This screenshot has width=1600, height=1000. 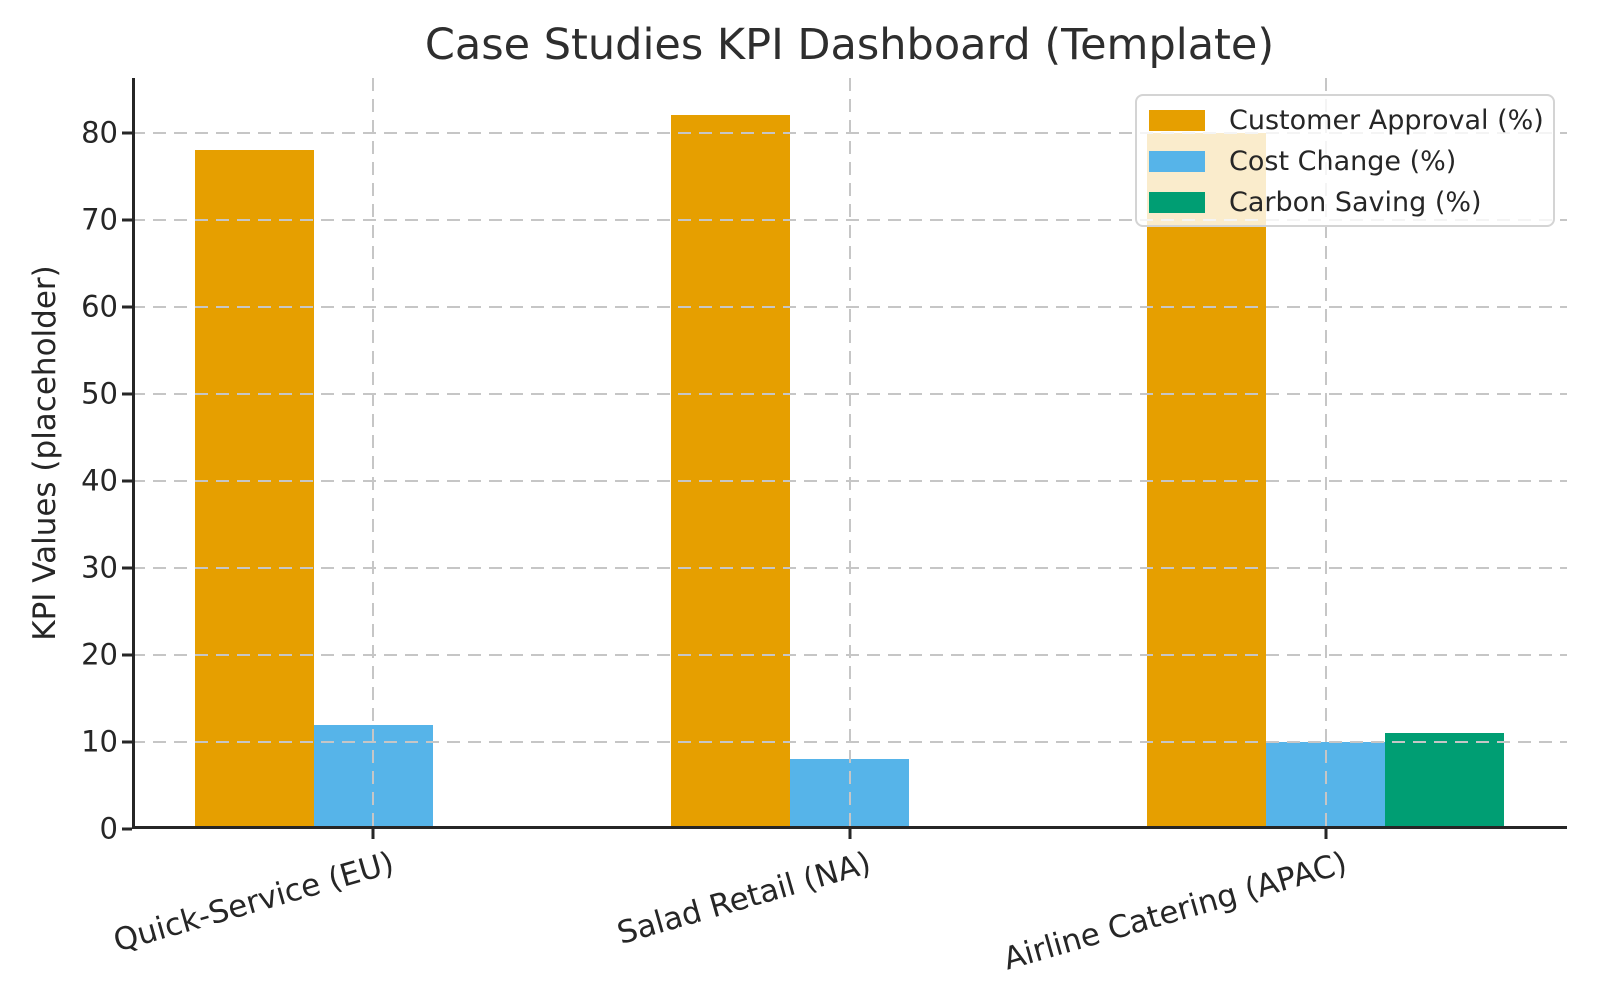 What do you see at coordinates (99, 393) in the screenshot?
I see `y-tick-label: 50` at bounding box center [99, 393].